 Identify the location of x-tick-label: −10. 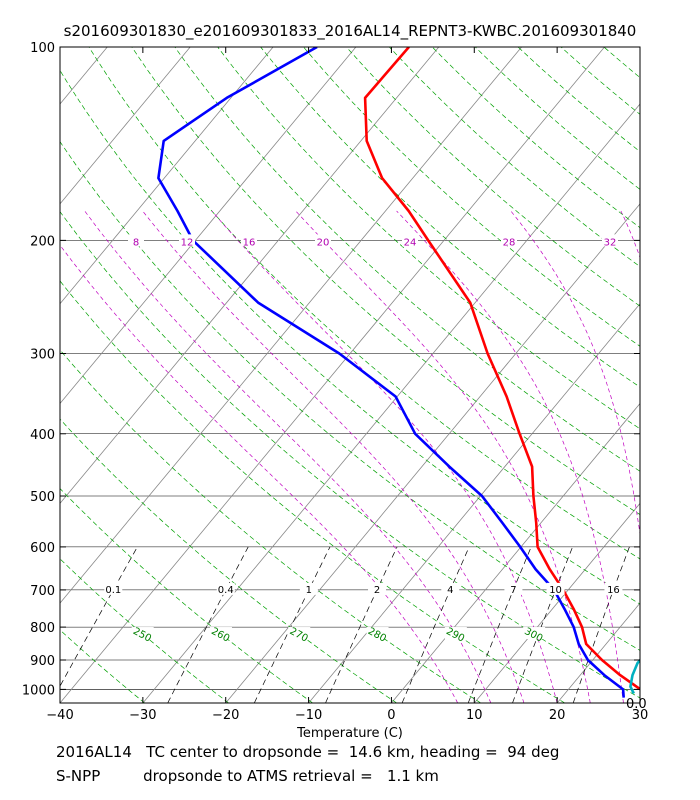
(308, 715).